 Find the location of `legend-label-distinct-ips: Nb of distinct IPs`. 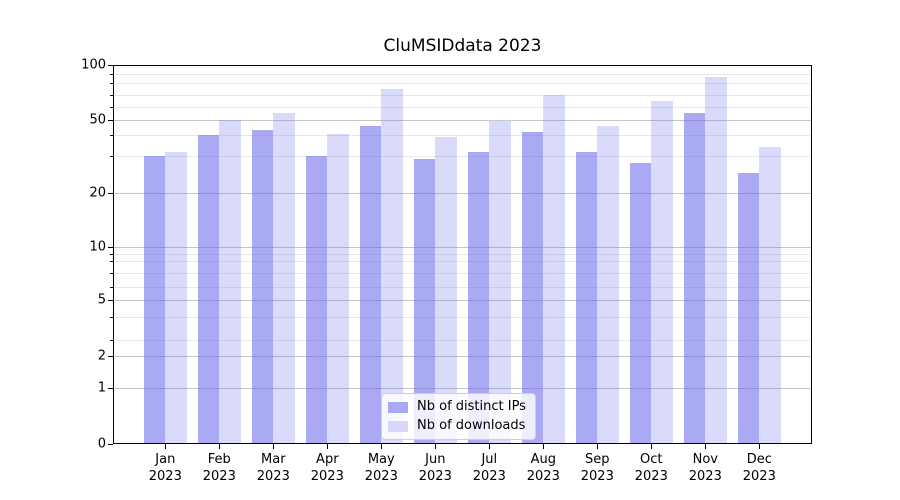

legend-label-distinct-ips: Nb of distinct IPs is located at coordinates (471, 406).